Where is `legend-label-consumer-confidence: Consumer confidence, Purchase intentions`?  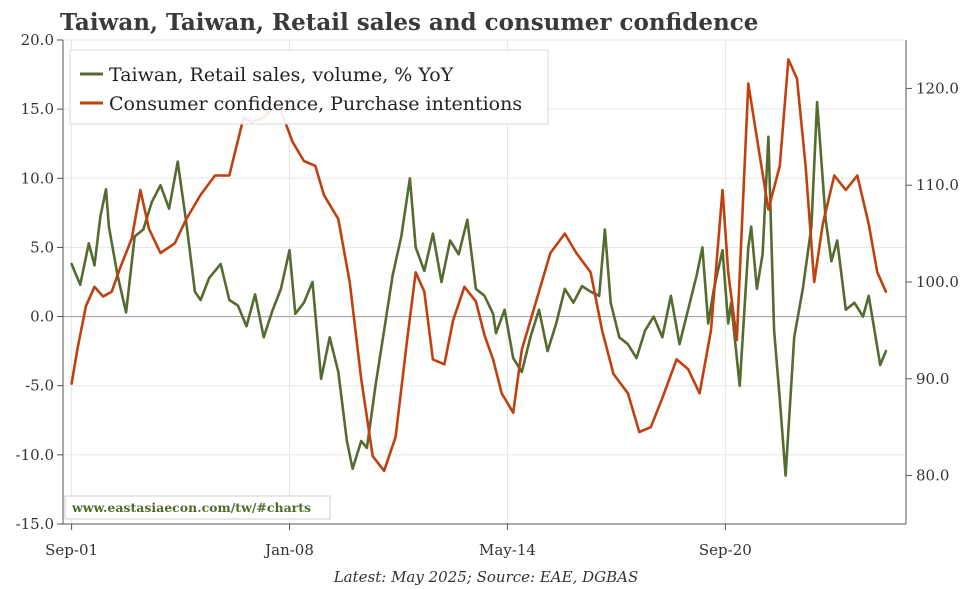 legend-label-consumer-confidence: Consumer confidence, Purchase intentions is located at coordinates (315, 104).